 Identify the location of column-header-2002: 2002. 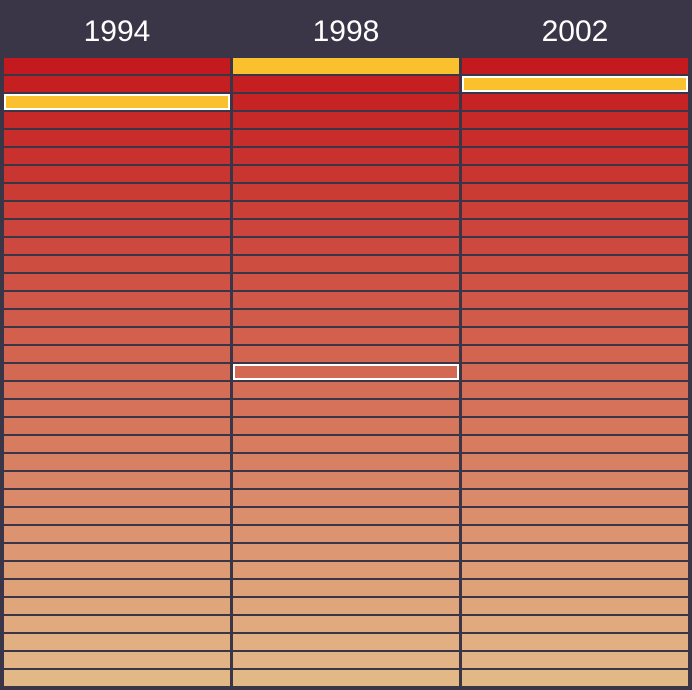
(575, 31).